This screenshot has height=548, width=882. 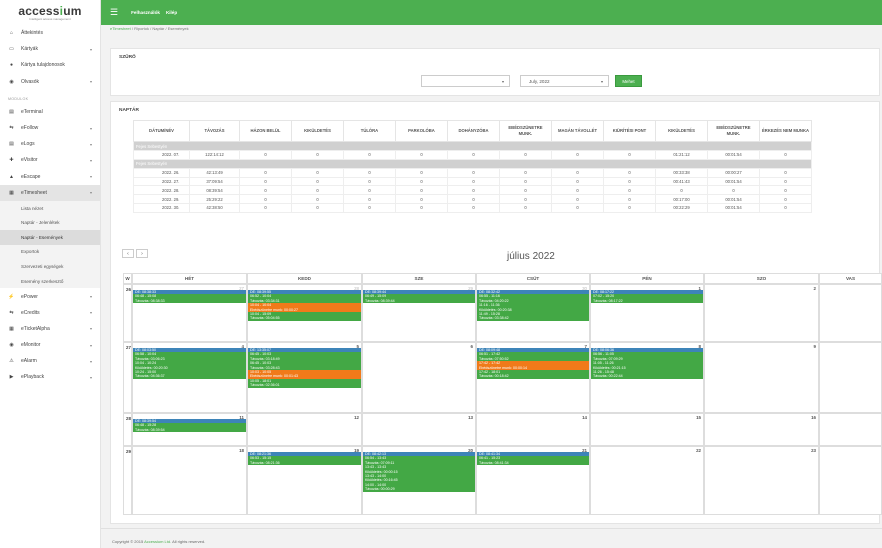 I want to click on calendar-day-cell: 9, so click(x=761, y=377).